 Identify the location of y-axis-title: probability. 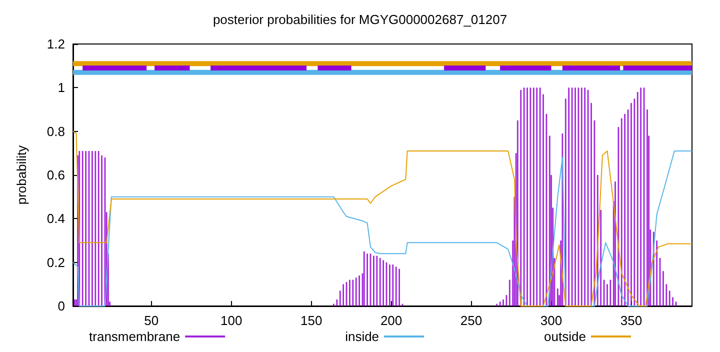
(21, 174).